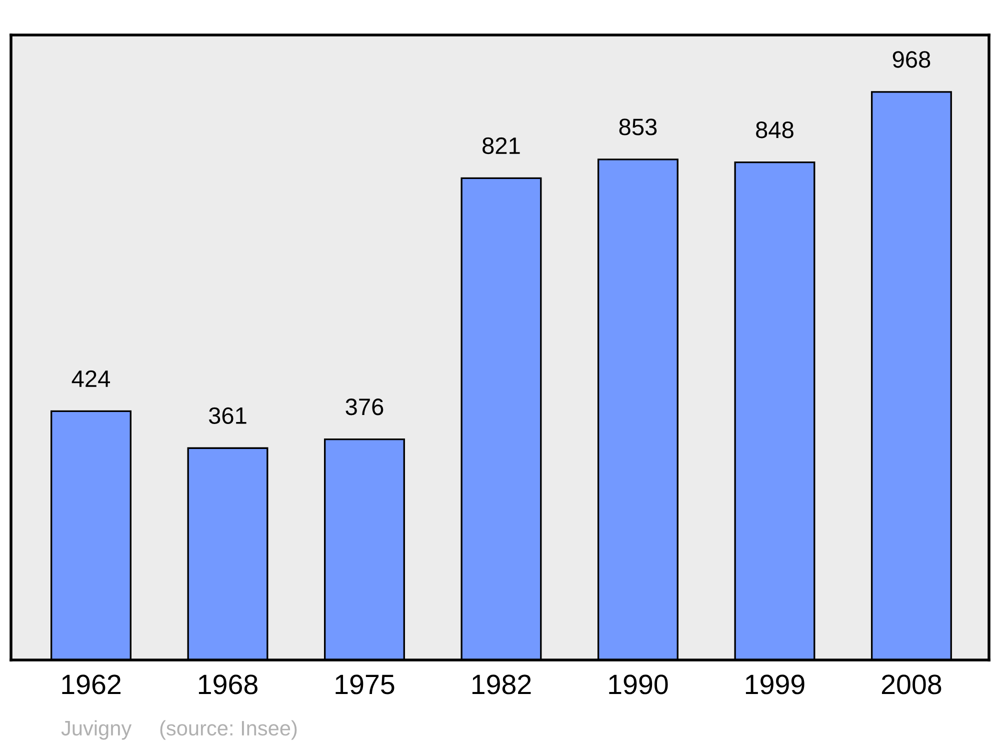 The width and height of the screenshot is (1000, 747). Describe the element at coordinates (96, 730) in the screenshot. I see `text: Juvigny` at that location.